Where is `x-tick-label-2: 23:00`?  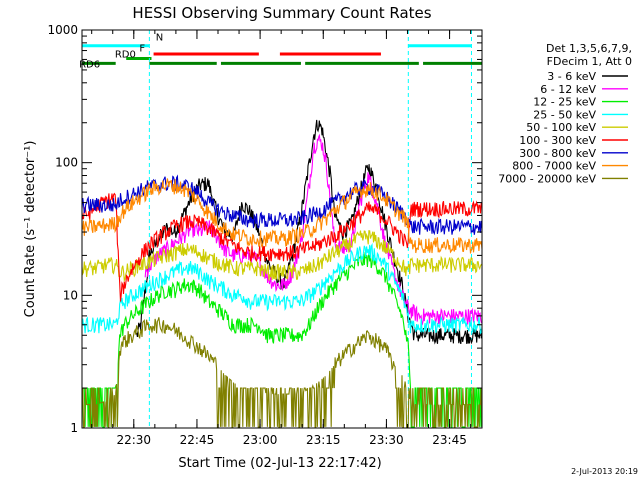
x-tick-label-2: 23:00 is located at coordinates (260, 440).